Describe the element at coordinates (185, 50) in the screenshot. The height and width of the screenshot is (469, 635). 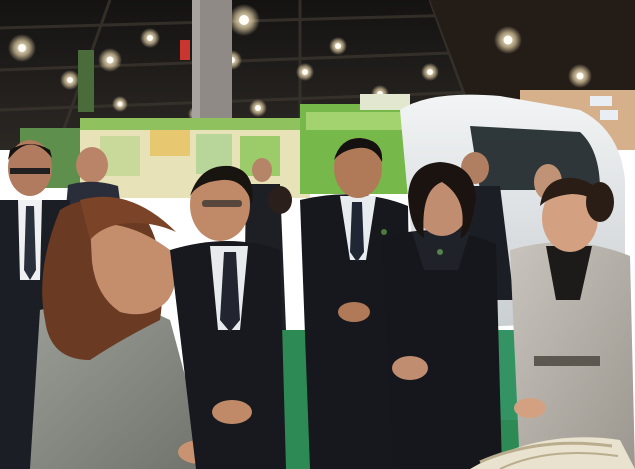
I see `ceiling-red-sign` at that location.